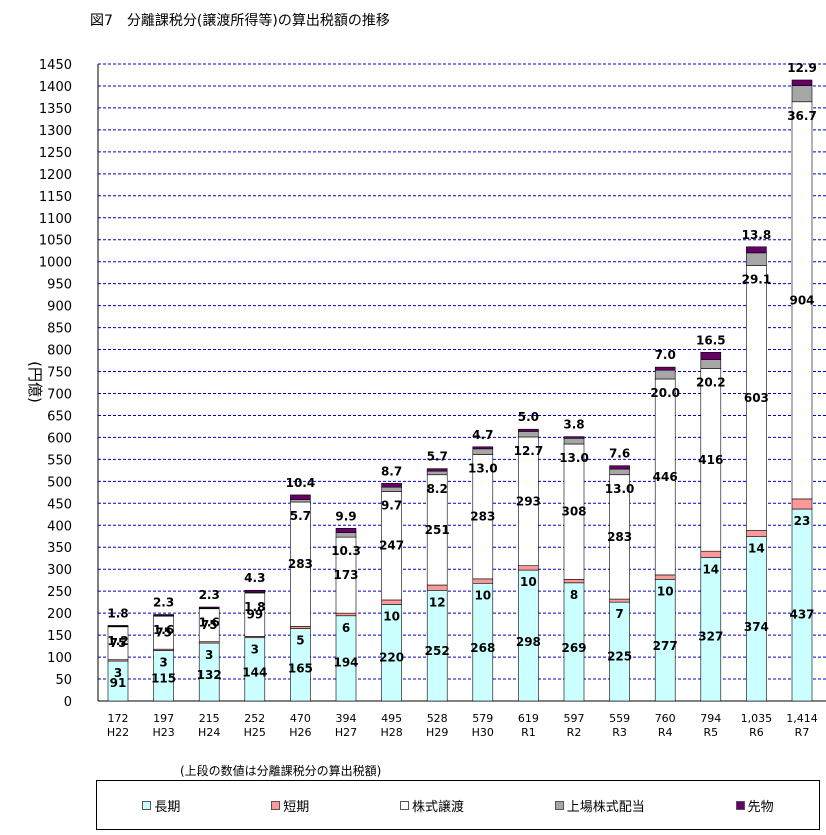 This screenshot has width=826, height=835. Describe the element at coordinates (167, 807) in the screenshot. I see `legend-label: 長期` at that location.